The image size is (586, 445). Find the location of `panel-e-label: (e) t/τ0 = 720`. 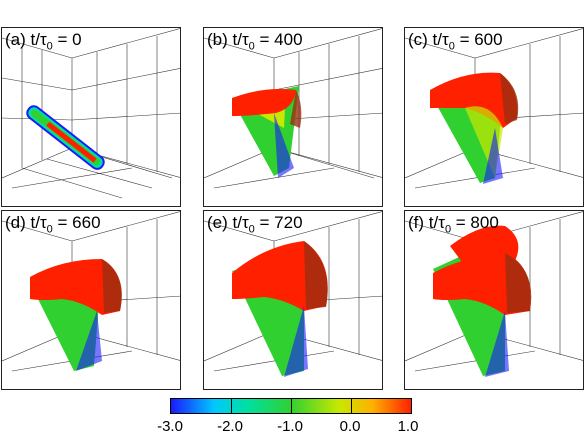

panel-e-label: (e) t/τ0 = 720 is located at coordinates (255, 224).